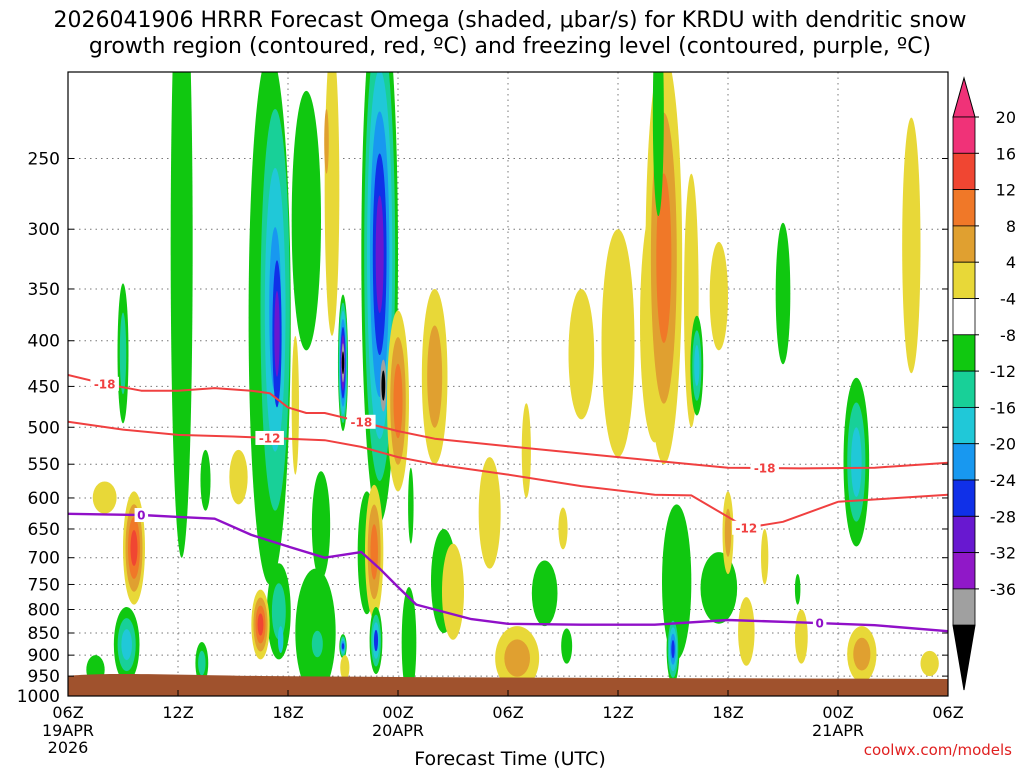  What do you see at coordinates (1006, 117) in the screenshot?
I see `colorbar-label: 20` at bounding box center [1006, 117].